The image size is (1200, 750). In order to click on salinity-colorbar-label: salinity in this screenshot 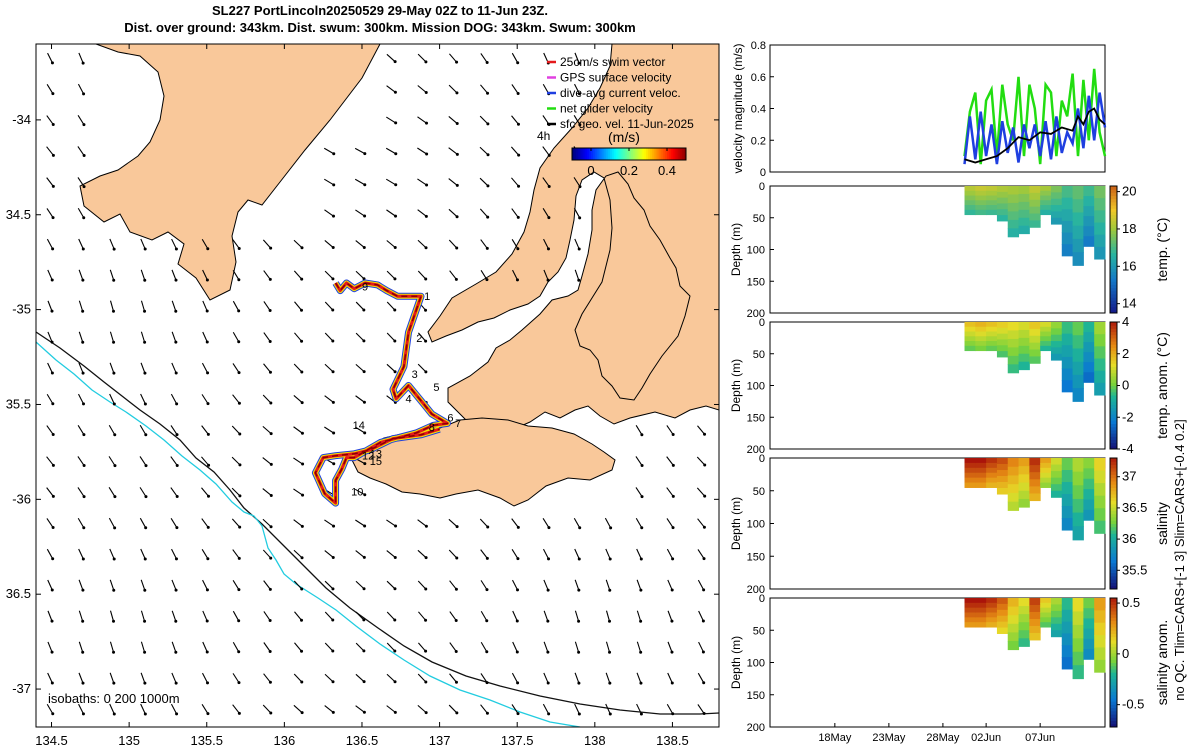, I will do `click(1162, 523)`.